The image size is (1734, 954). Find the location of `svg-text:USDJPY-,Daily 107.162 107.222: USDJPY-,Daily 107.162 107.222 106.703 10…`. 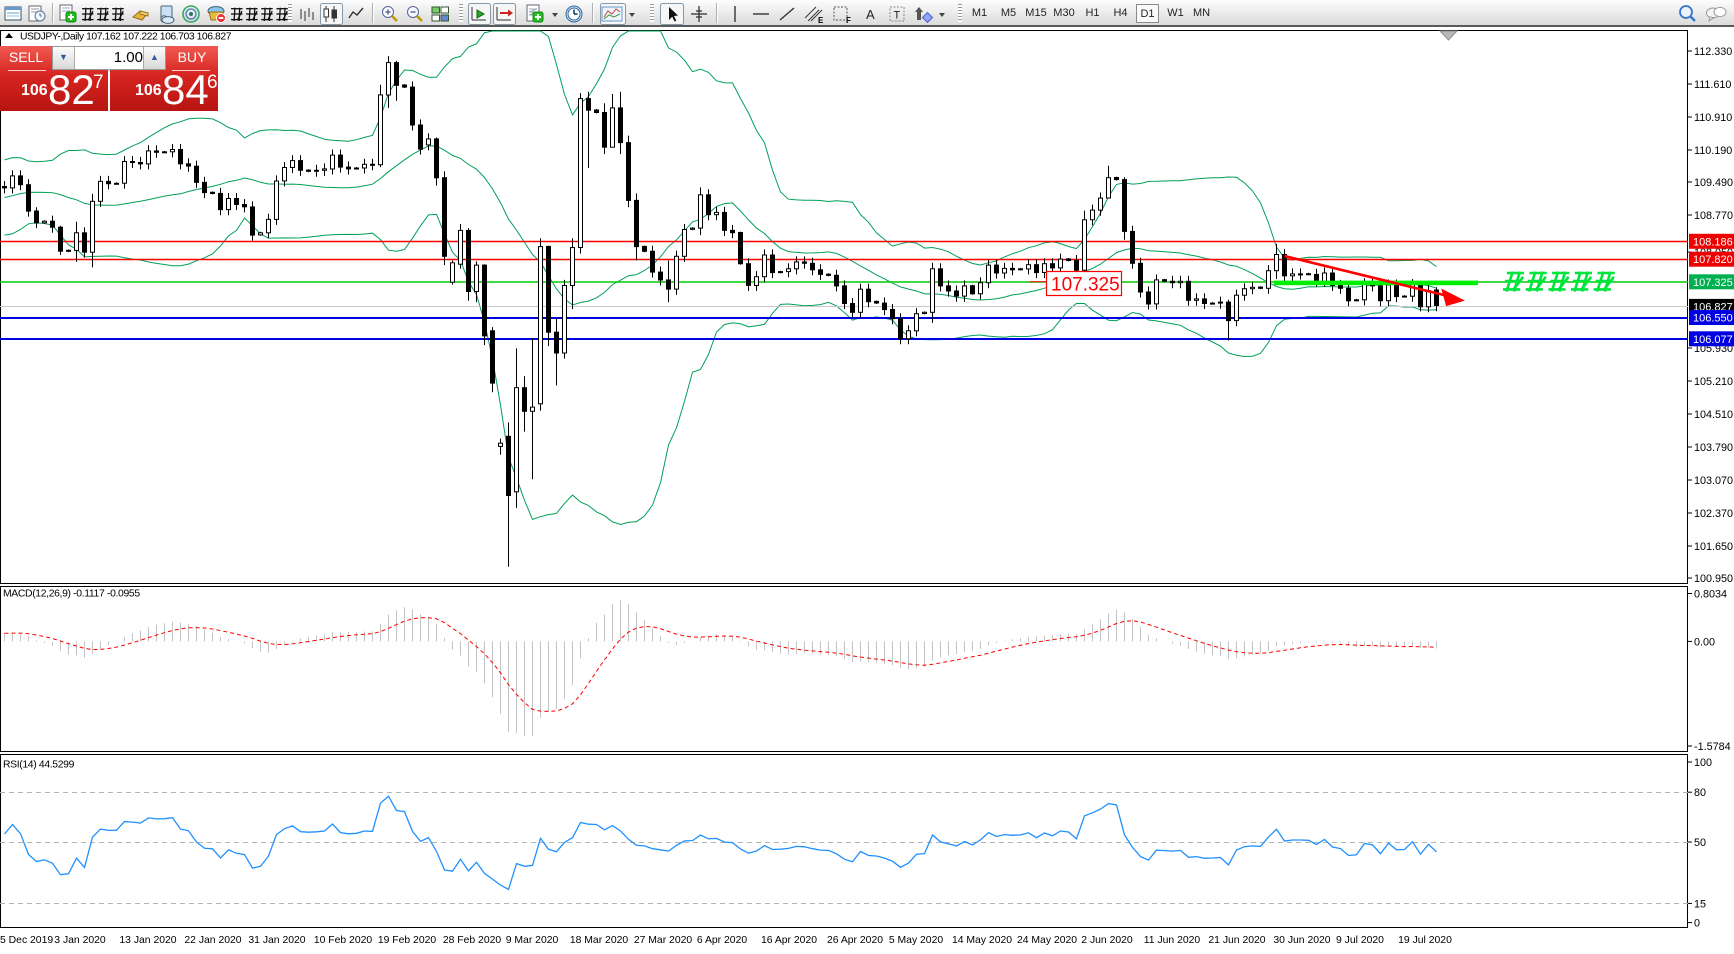

svg-text:USDJPY-,Daily 107.162 107.222: USDJPY-,Daily 107.162 107.222 106.703 10… is located at coordinates (126, 37).